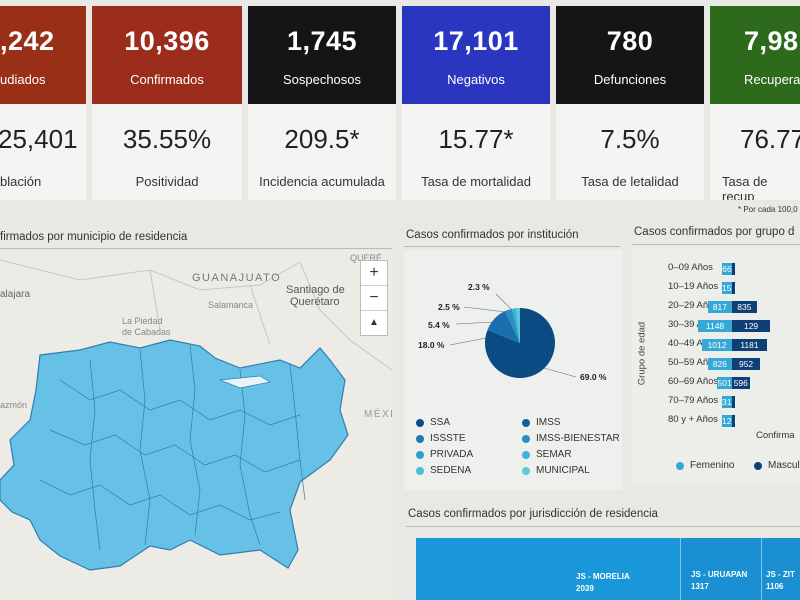 This screenshot has height=600, width=800. What do you see at coordinates (630, 103) in the screenshot?
I see `card-defunciones: 780 Defunciones 7.5% Tasa de letalidad` at bounding box center [630, 103].